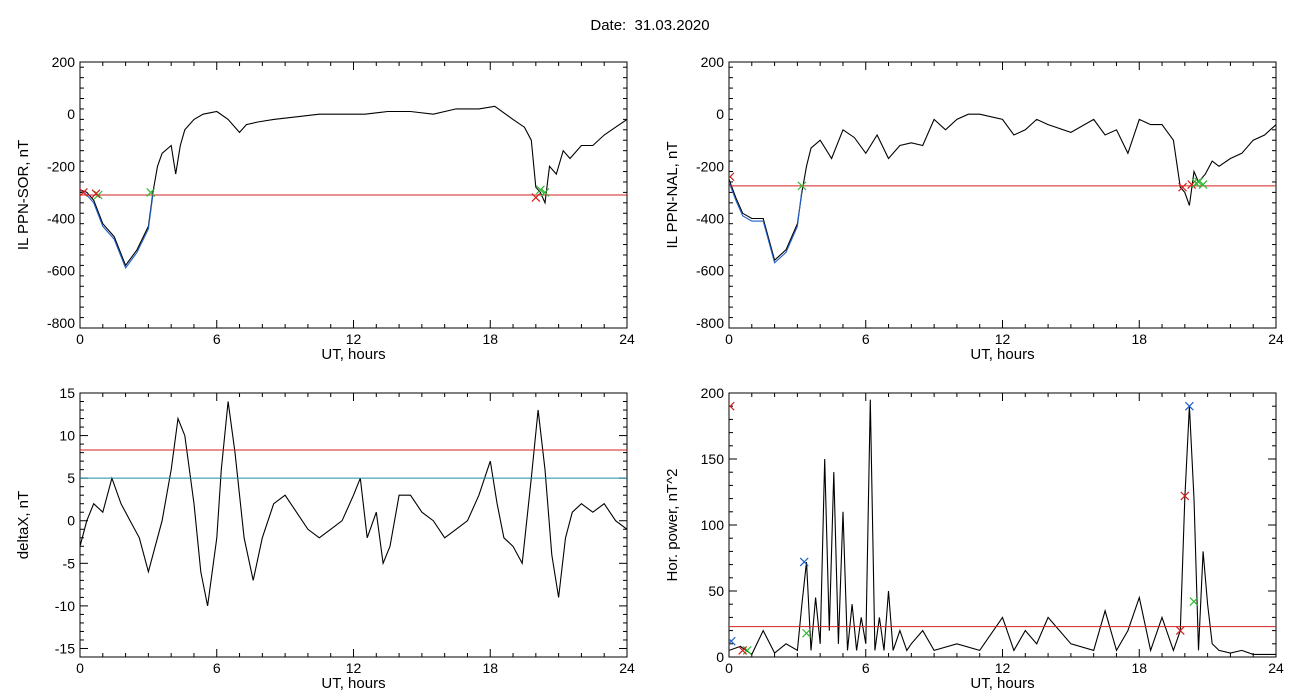 This screenshot has height=700, width=1300. Describe the element at coordinates (67, 393) in the screenshot. I see `y-tick-label: 15` at that location.